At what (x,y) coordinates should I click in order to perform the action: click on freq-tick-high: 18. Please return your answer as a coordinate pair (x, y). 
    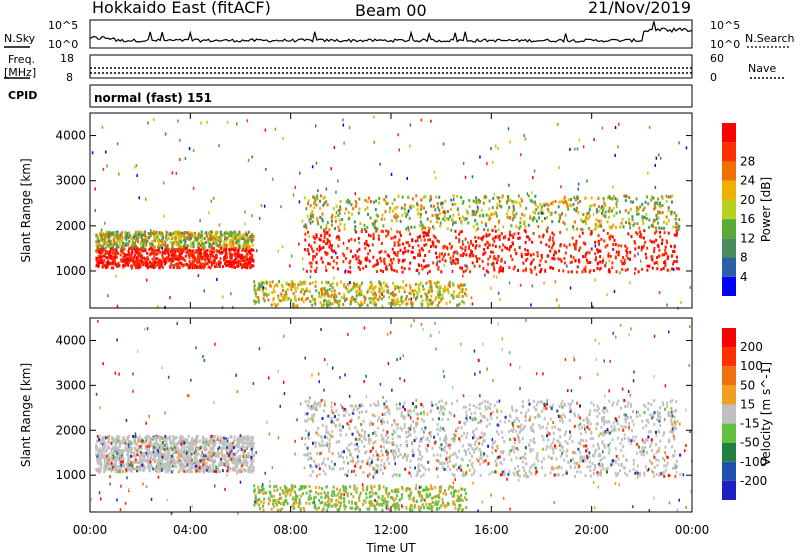
    Looking at the image, I should click on (67, 58).